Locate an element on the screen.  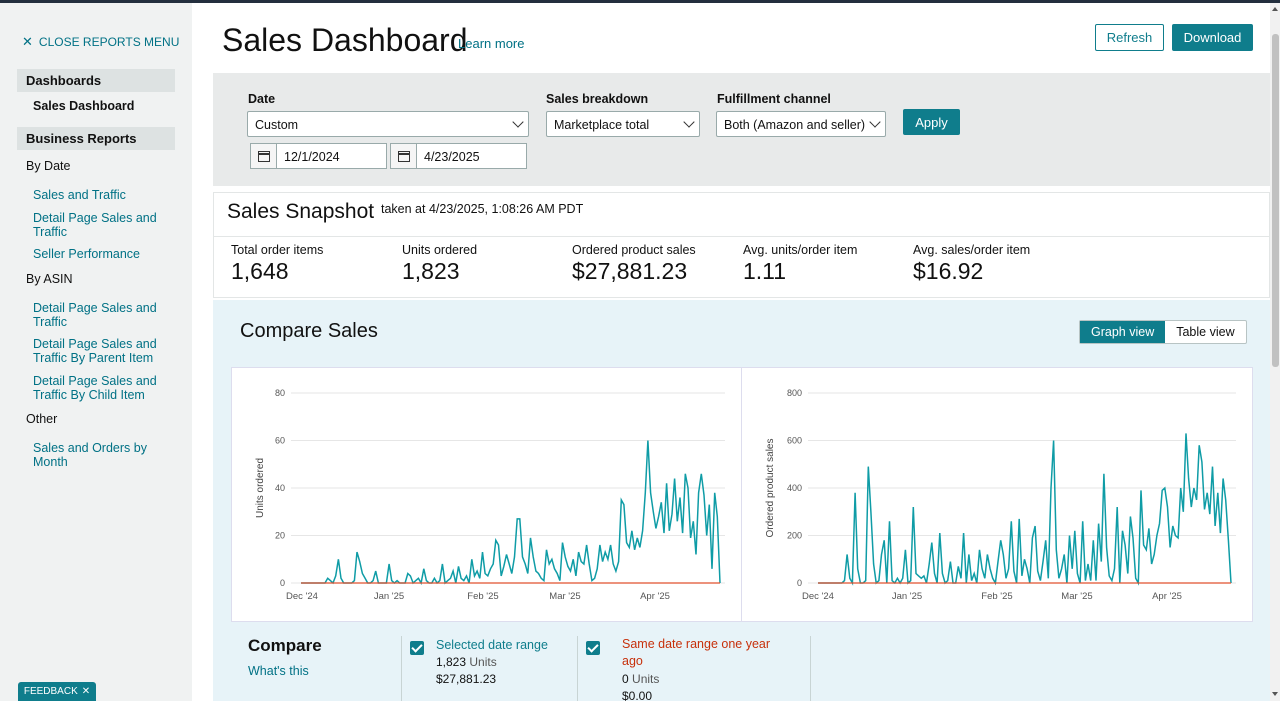
end-date-value: 4/23/2025 is located at coordinates (452, 157).